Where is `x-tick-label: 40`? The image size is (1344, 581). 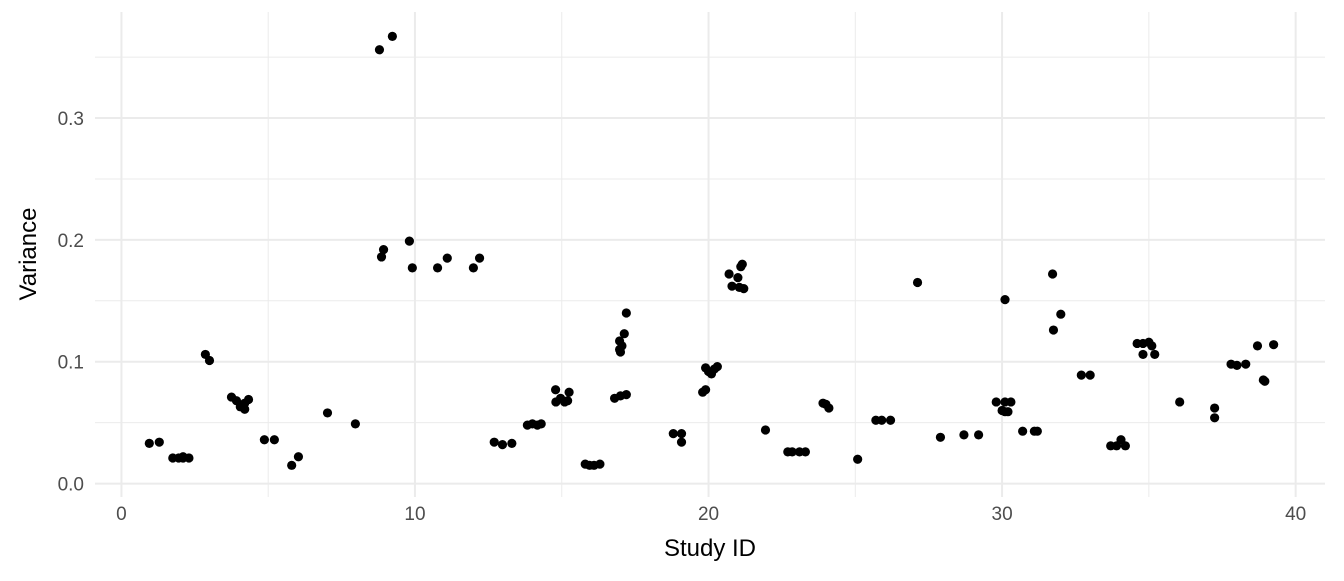
x-tick-label: 40 is located at coordinates (1295, 514).